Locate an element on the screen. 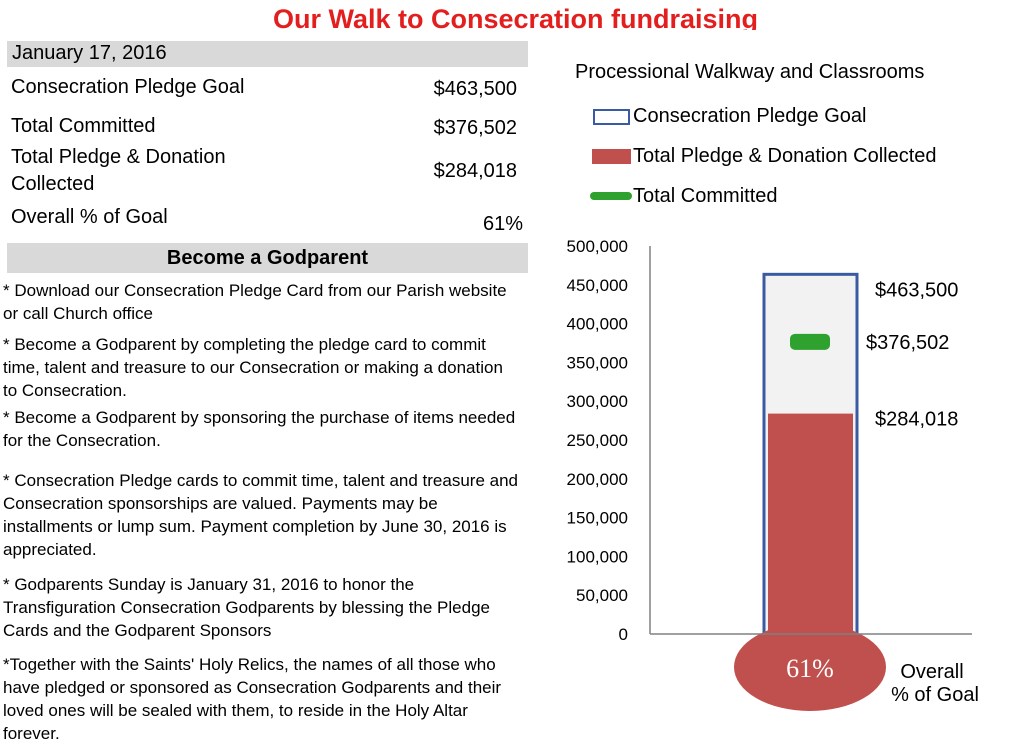 The image size is (1023, 751). stat-value: $284,018 is located at coordinates (475, 171).